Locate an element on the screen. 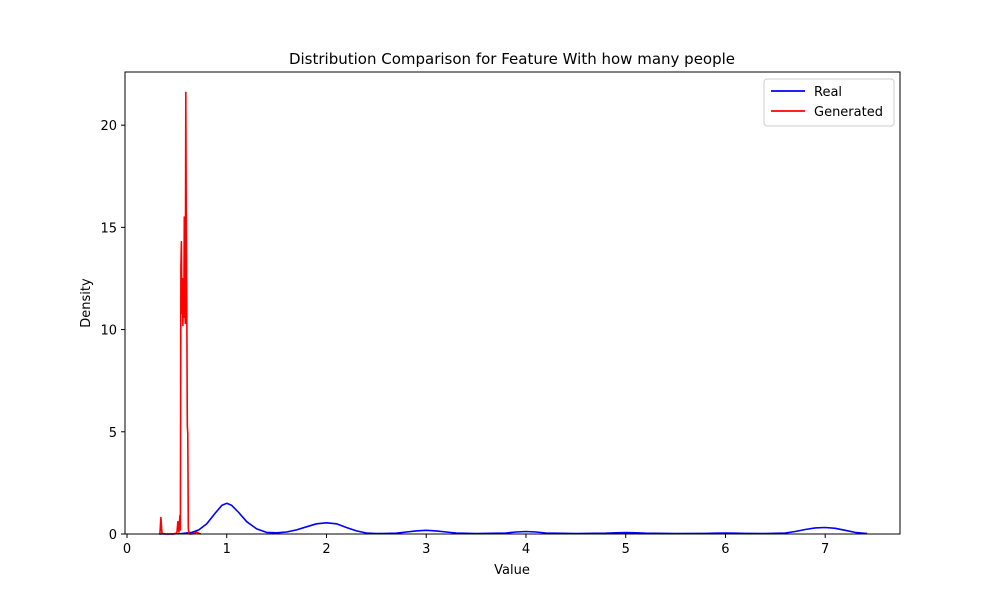 Image resolution: width=1000 pixels, height=604 pixels. x-axis-label: Value is located at coordinates (512, 570).